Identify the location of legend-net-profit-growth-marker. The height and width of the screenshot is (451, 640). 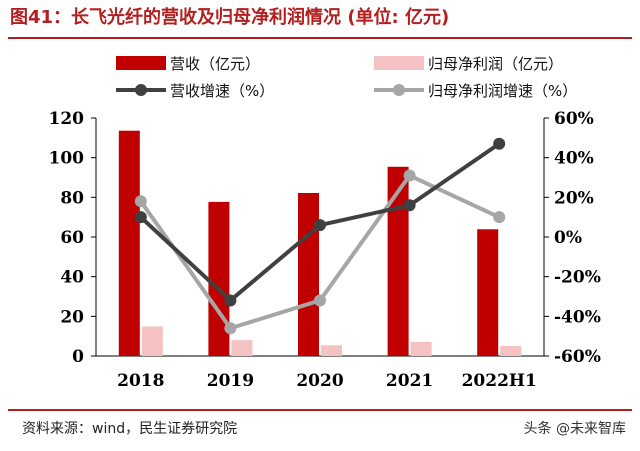
(399, 90).